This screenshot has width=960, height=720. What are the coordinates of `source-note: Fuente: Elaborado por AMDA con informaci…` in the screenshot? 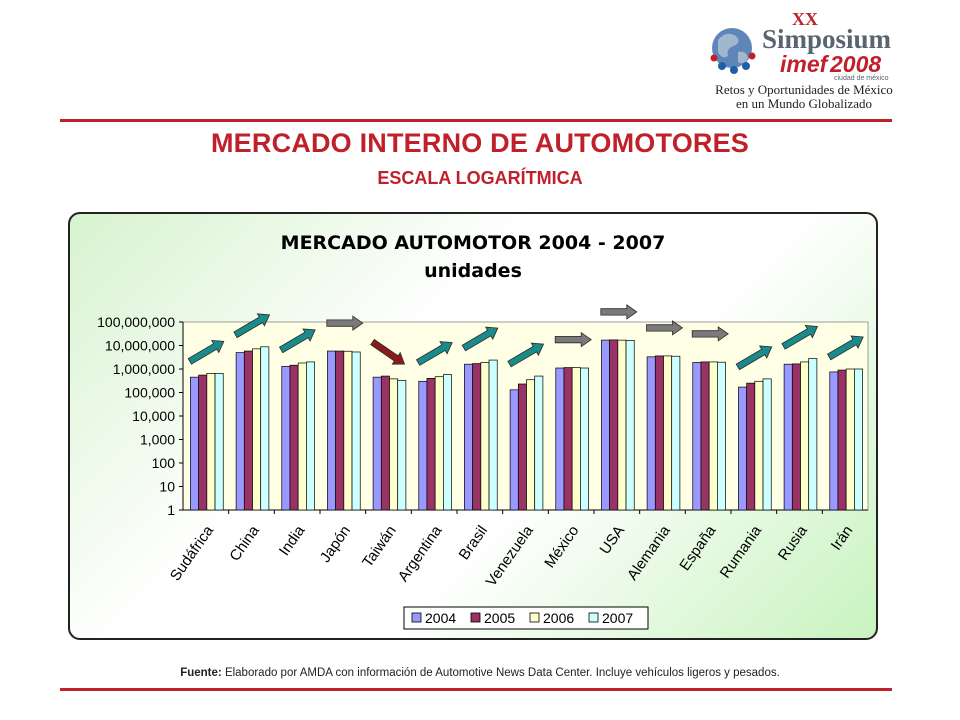 It's located at (480, 673).